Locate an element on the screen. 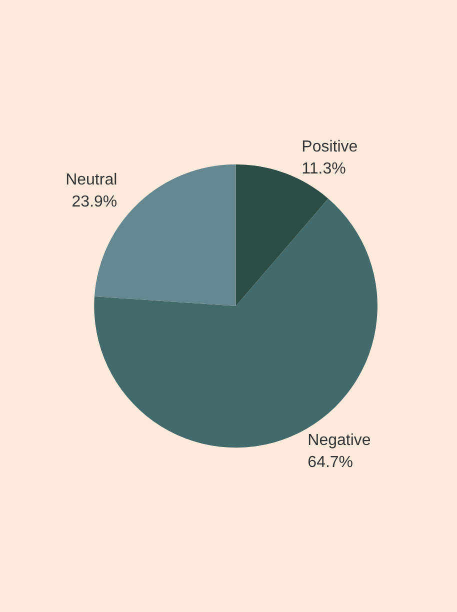  data-label: 64.7% is located at coordinates (331, 462).